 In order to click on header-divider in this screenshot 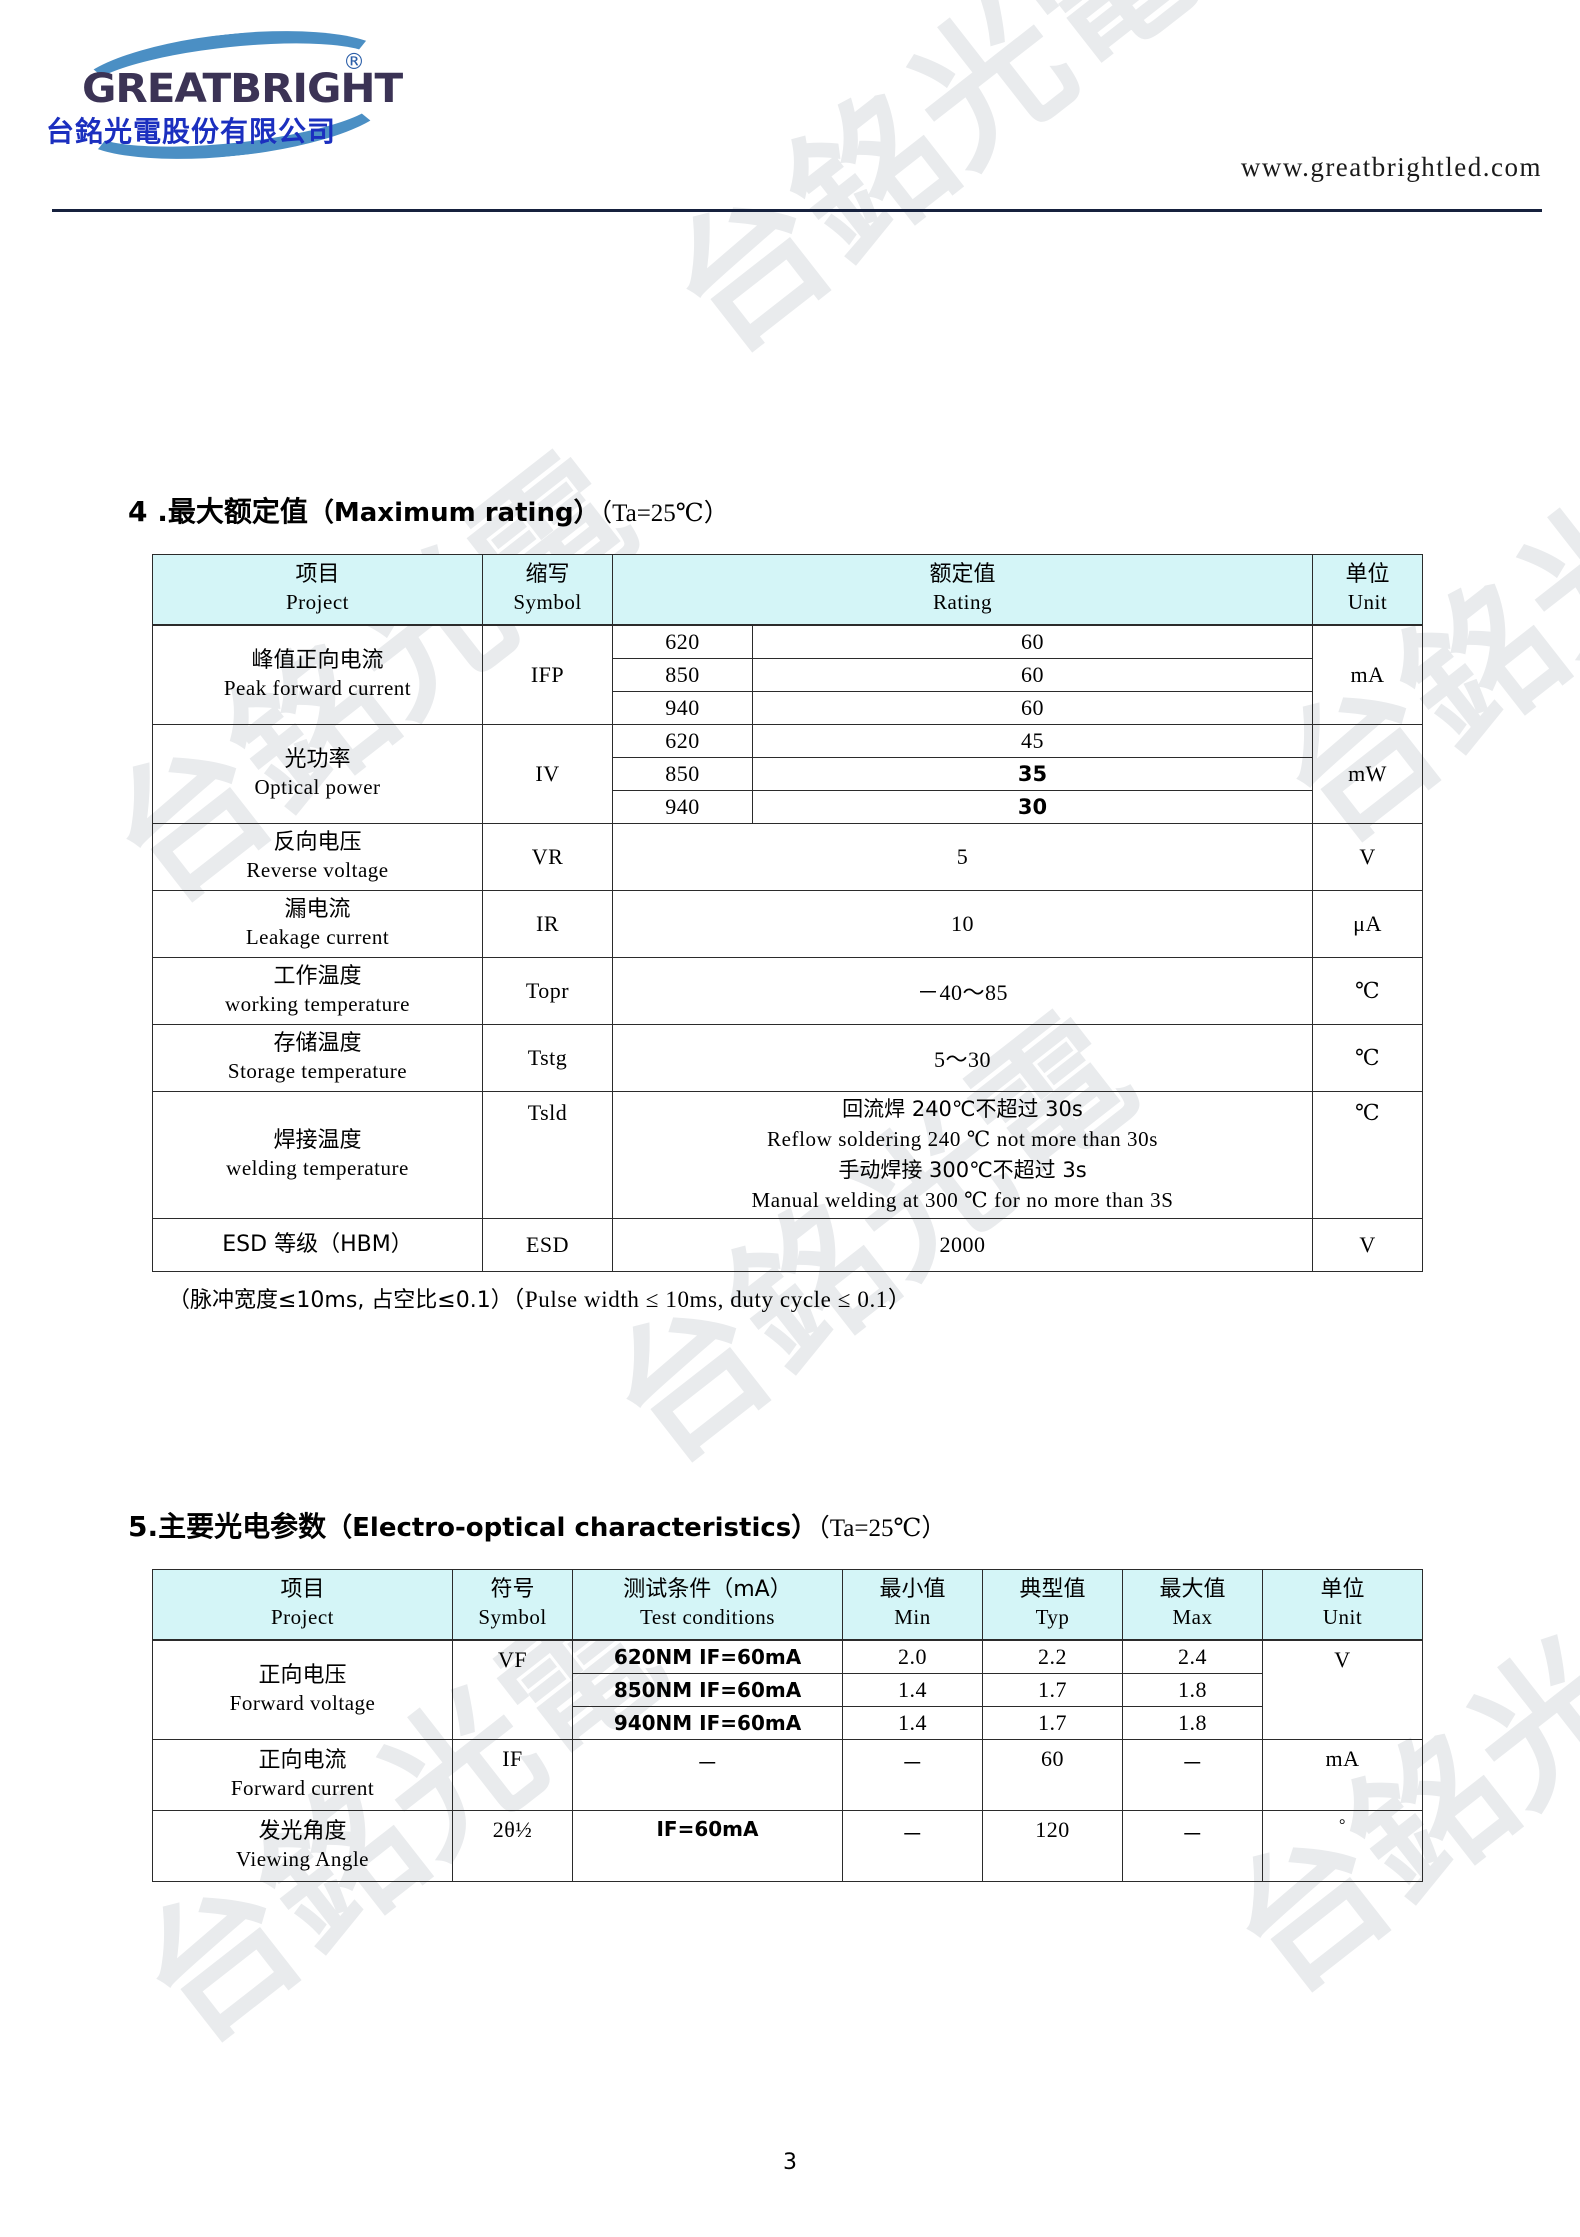, I will do `click(797, 210)`.